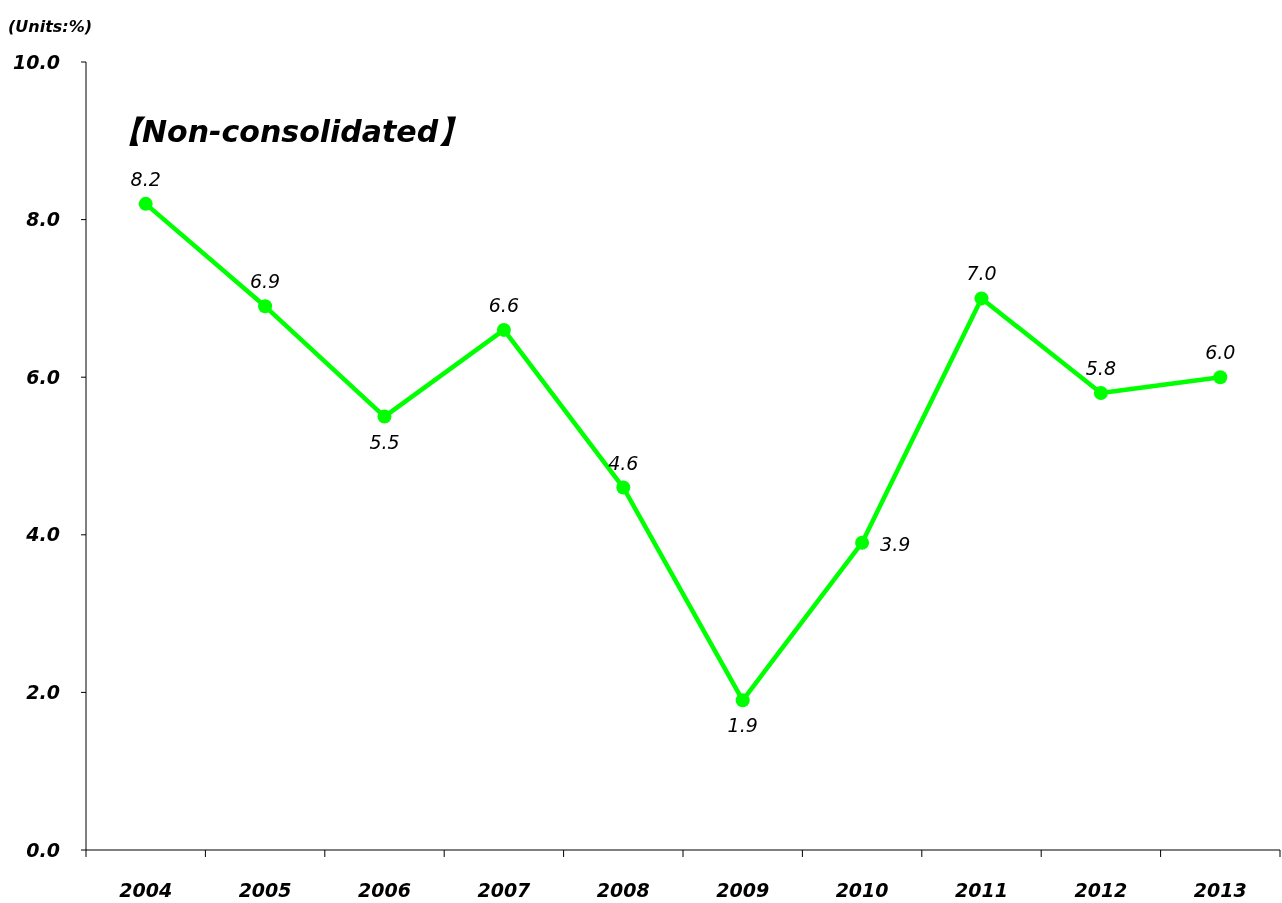  I want to click on data-label: 4.6, so click(623, 462).